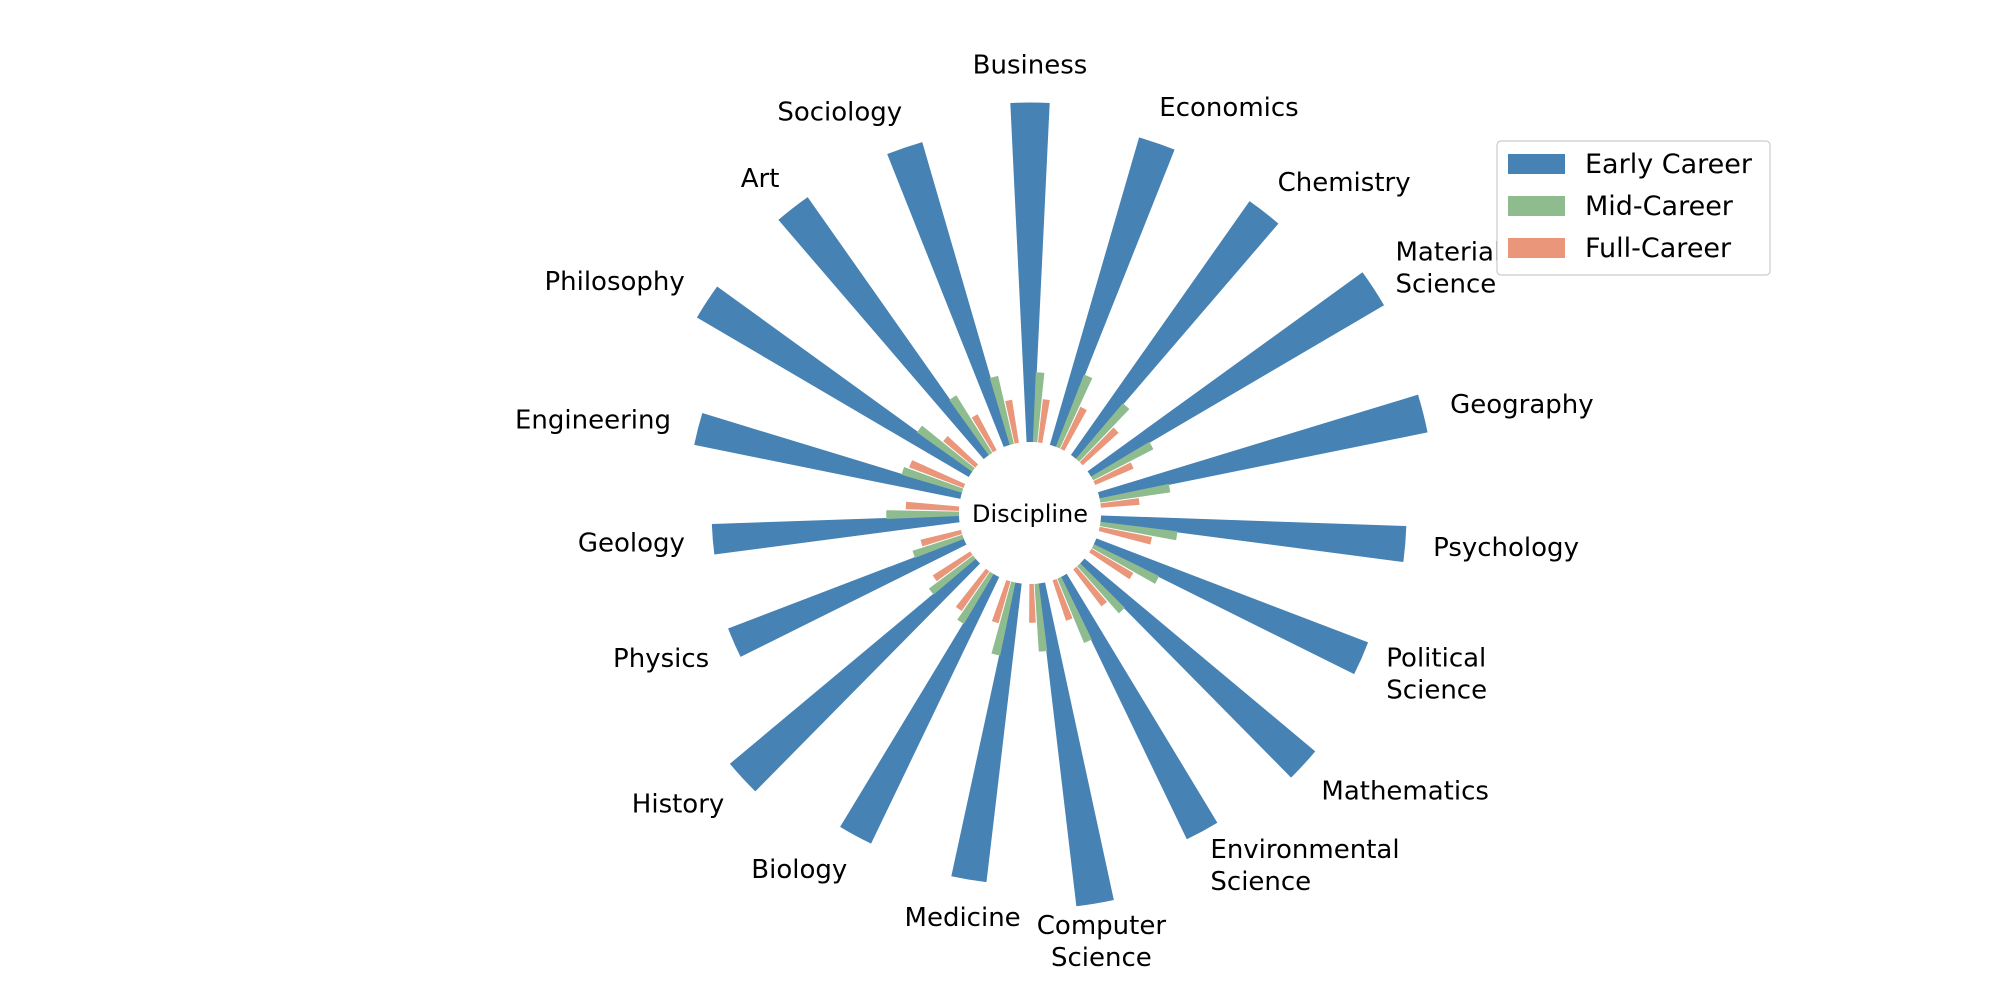 This screenshot has width=2000, height=1000. Describe the element at coordinates (1522, 405) in the screenshot. I see `category-label-geography: Geography` at that location.